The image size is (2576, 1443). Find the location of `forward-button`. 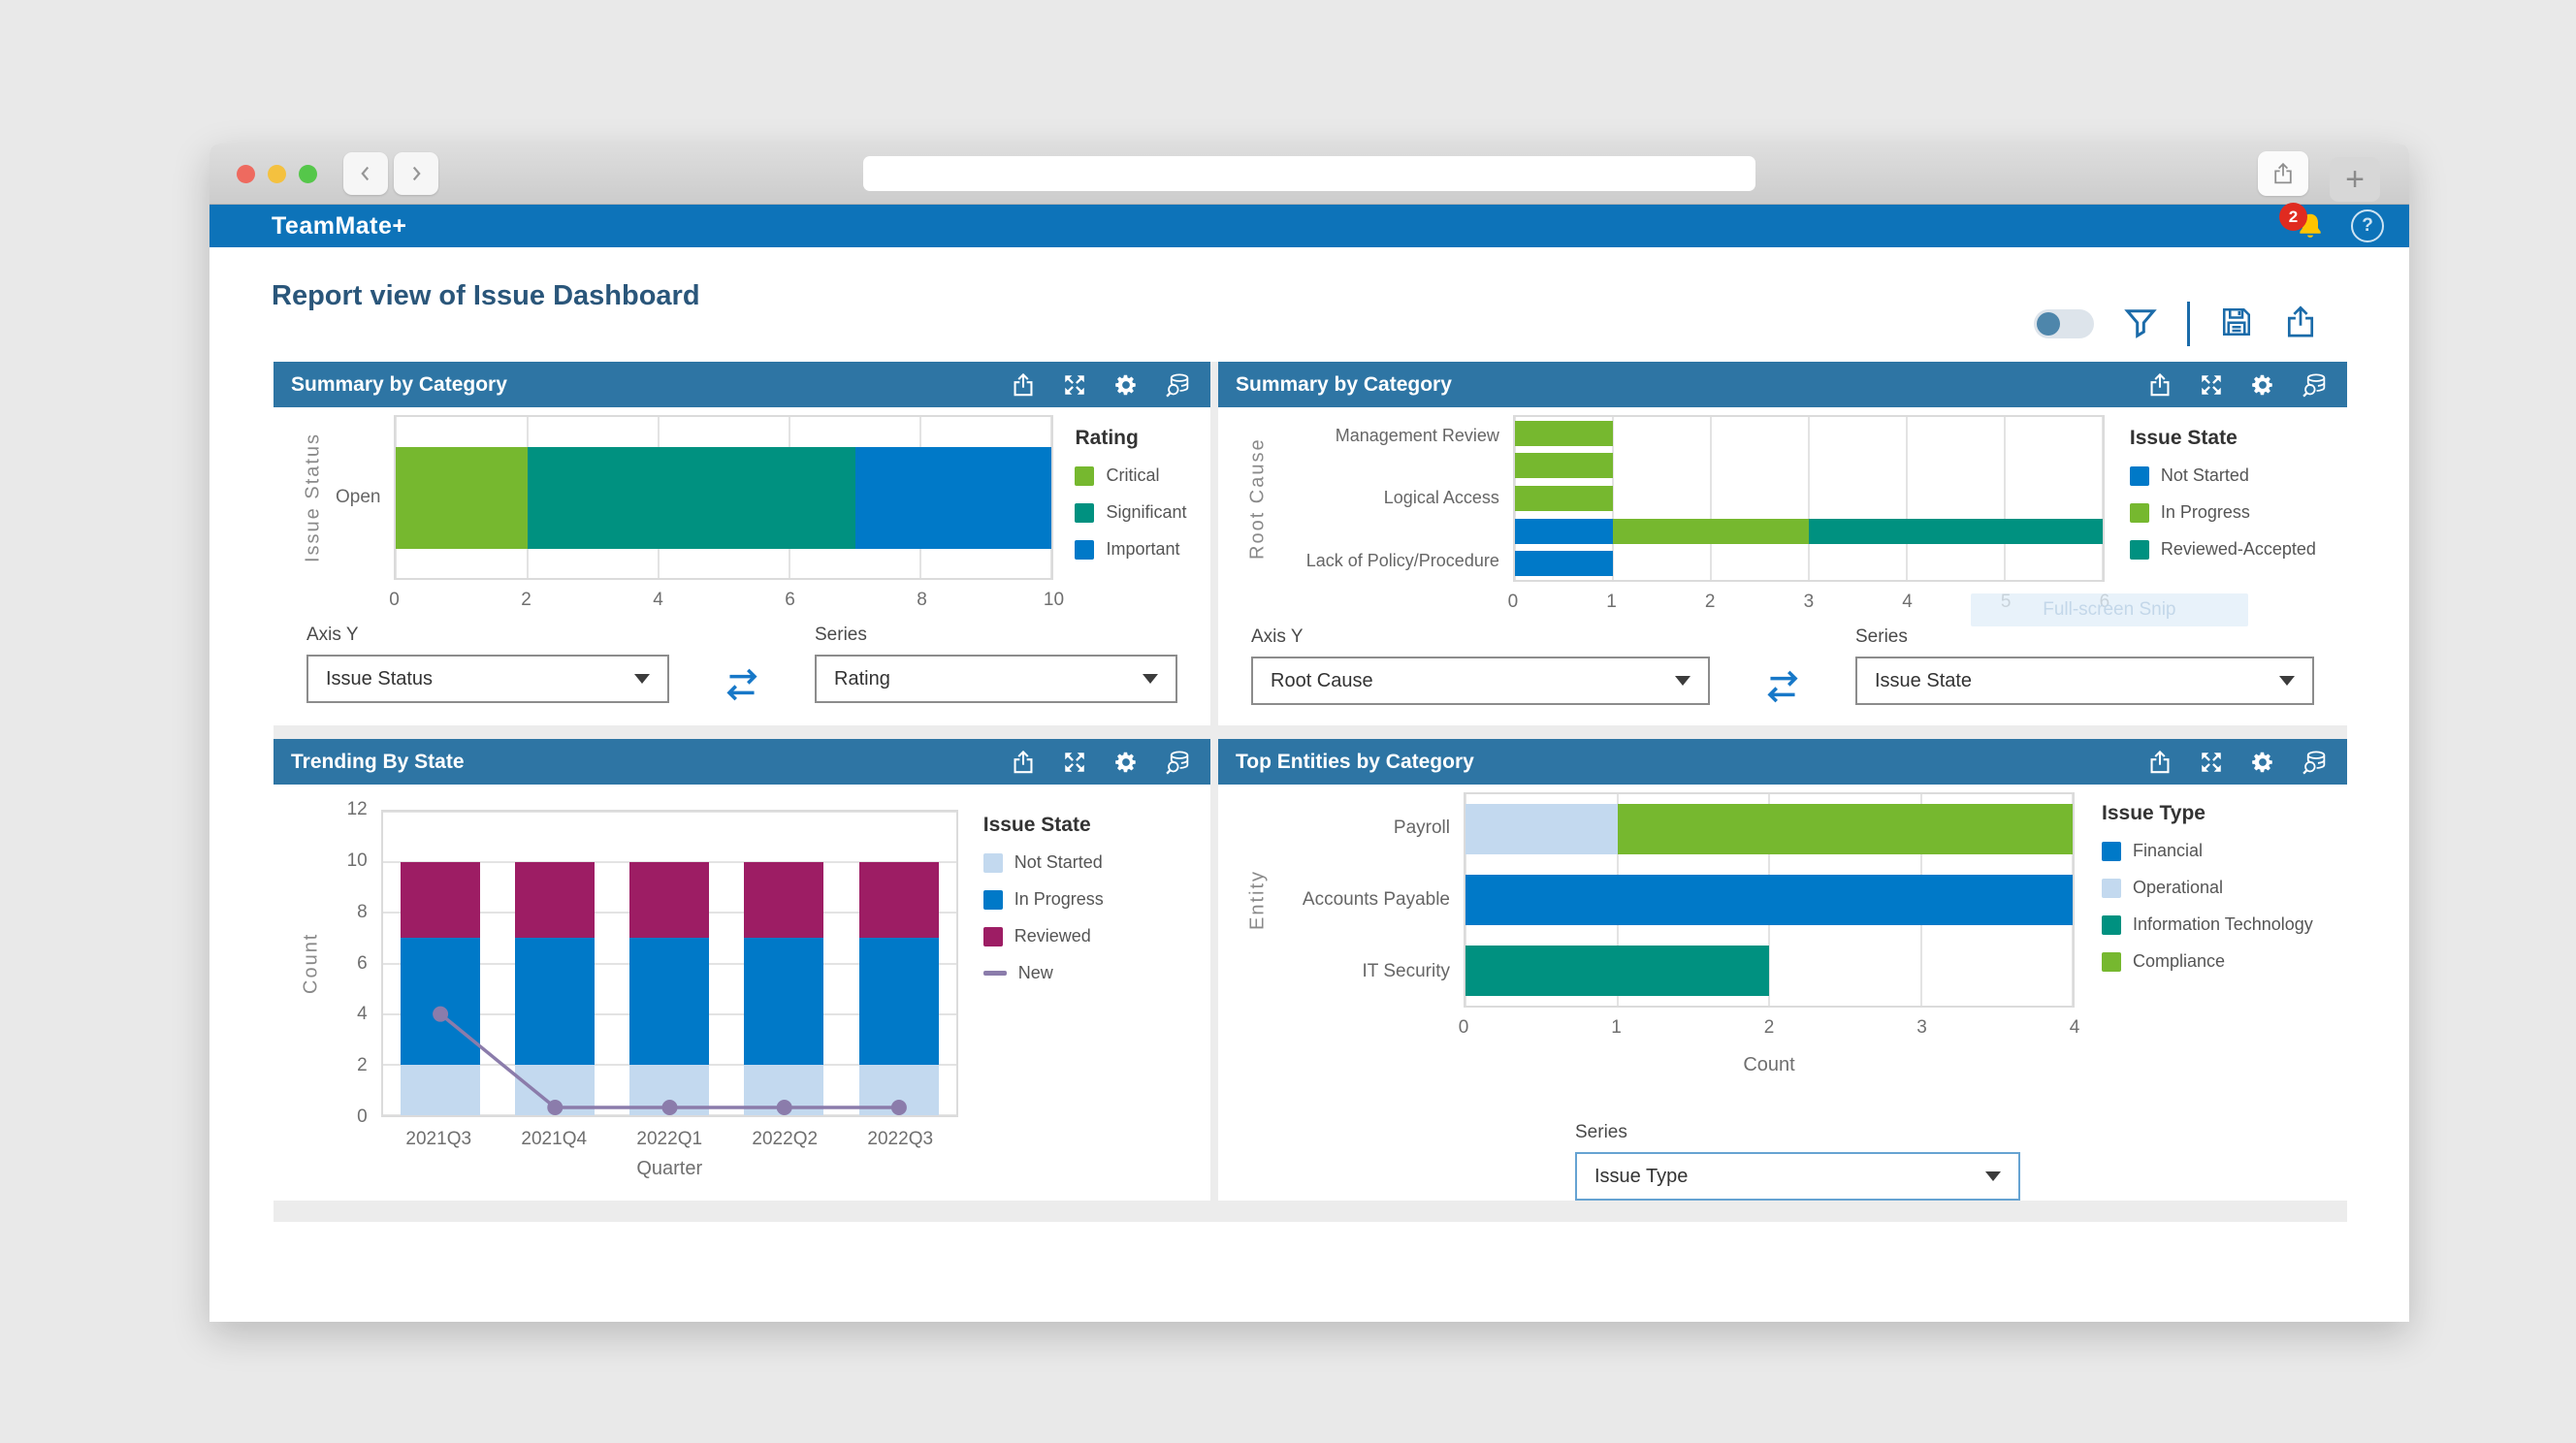

forward-button is located at coordinates (416, 174).